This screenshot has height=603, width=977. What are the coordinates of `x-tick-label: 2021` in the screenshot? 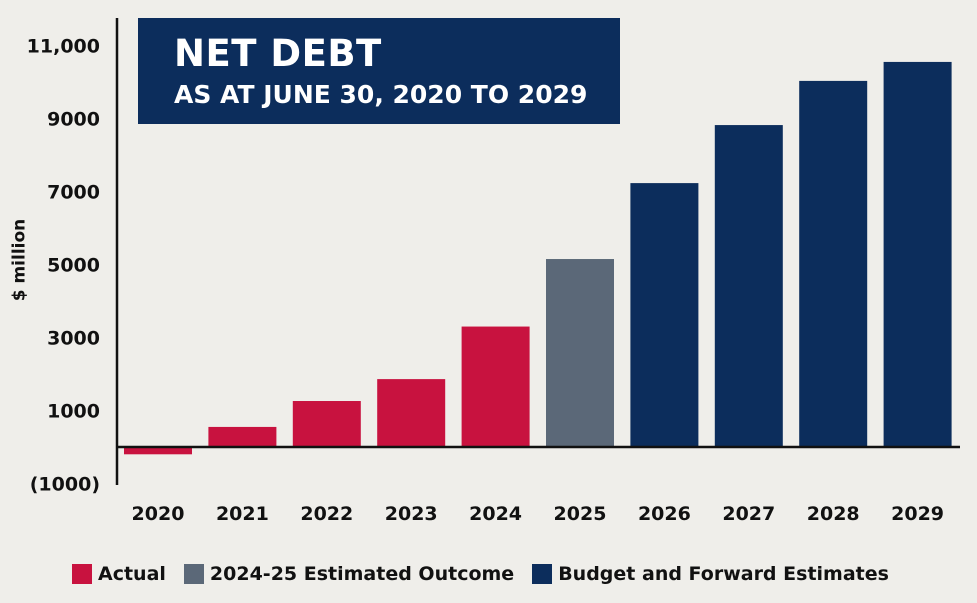 It's located at (242, 514).